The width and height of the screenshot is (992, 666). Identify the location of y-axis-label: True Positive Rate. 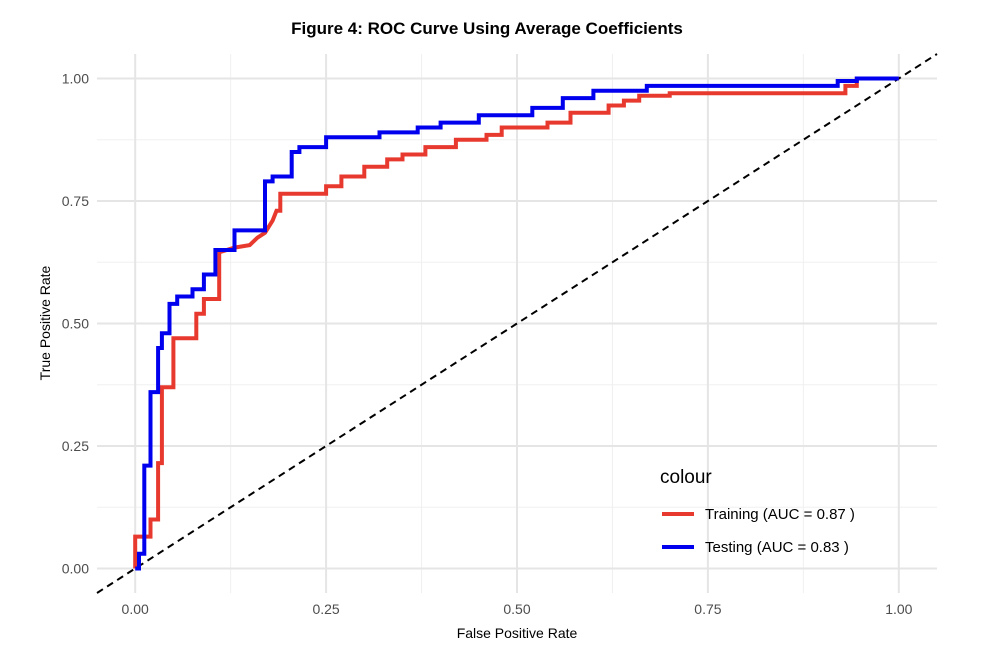
(45, 322).